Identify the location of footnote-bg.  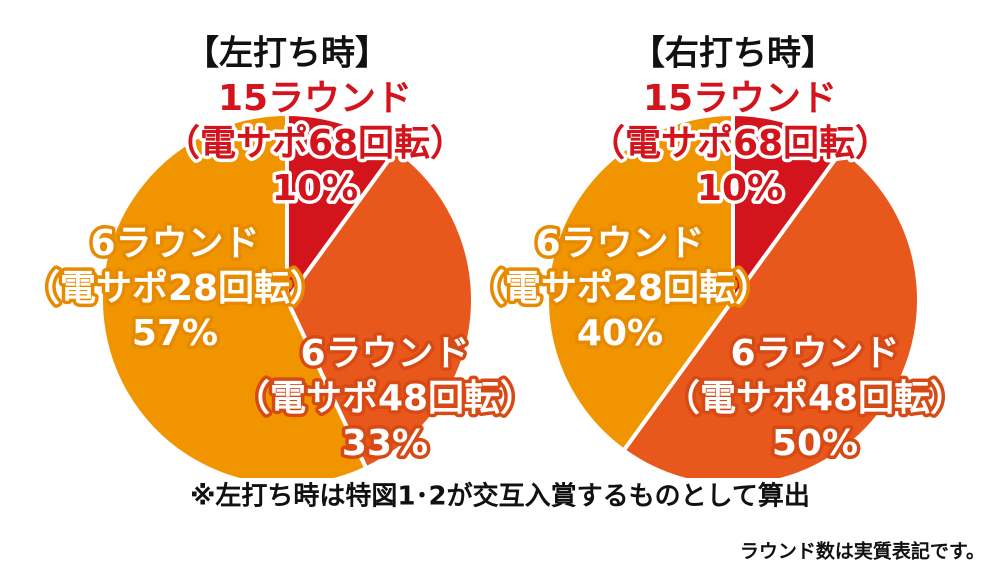
(505, 498).